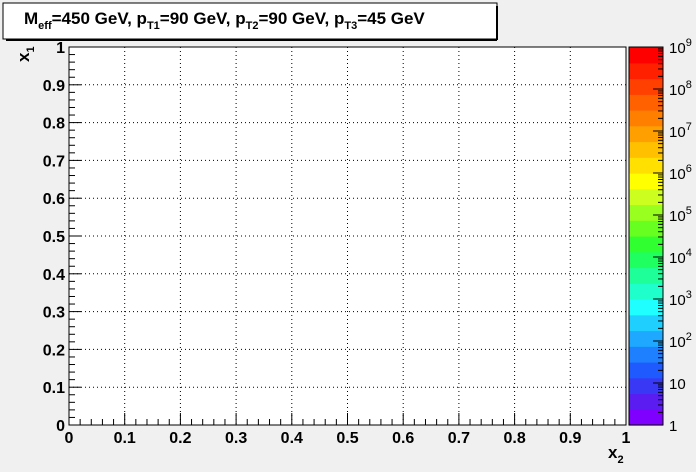 The width and height of the screenshot is (696, 472). Describe the element at coordinates (54, 124) in the screenshot. I see `y-tick-label: 0.8` at that location.